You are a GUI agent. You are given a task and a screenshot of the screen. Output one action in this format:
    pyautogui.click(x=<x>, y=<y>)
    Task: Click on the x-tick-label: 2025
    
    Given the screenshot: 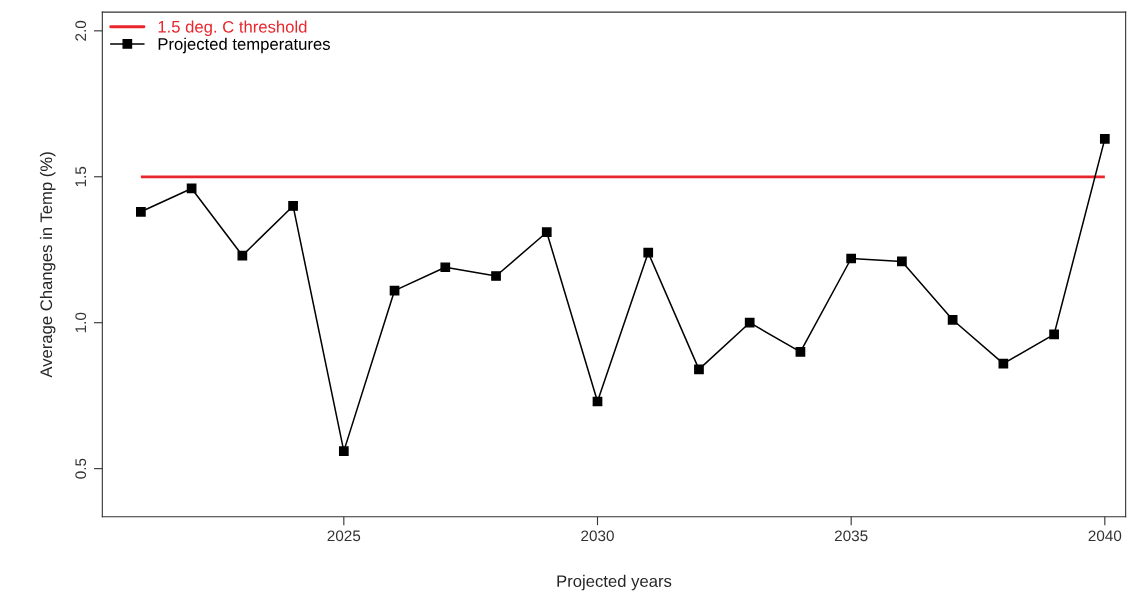 What is the action you would take?
    pyautogui.click(x=344, y=536)
    